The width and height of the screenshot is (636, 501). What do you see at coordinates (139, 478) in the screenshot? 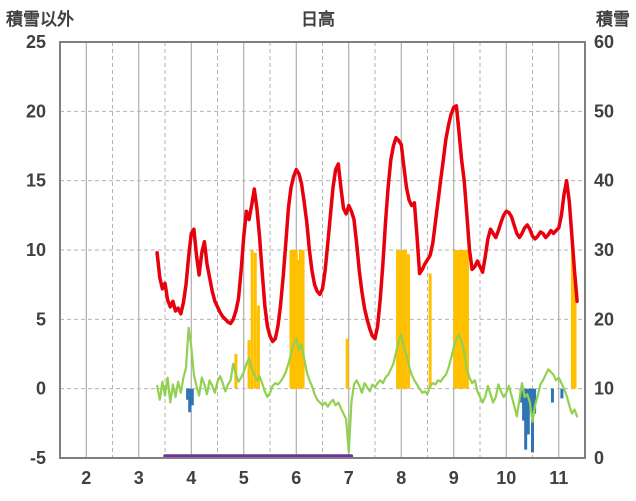
I see `x-tick-label: 3` at bounding box center [139, 478].